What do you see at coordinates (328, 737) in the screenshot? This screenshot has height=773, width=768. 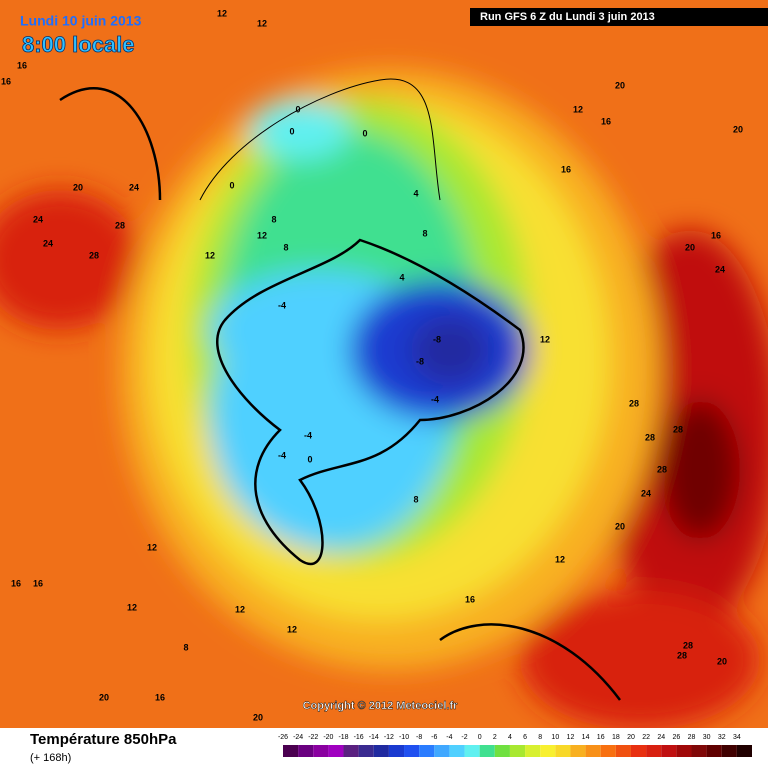 I see `scale-label: -20` at bounding box center [328, 737].